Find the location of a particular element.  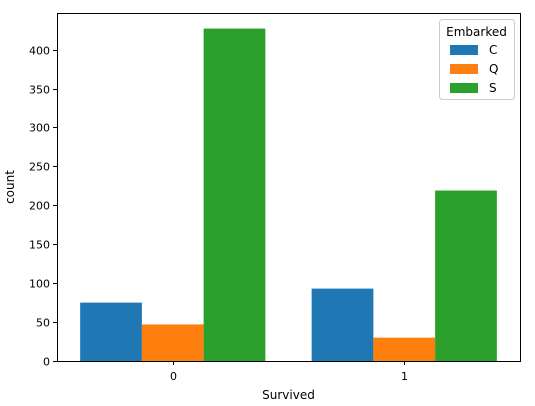

legend-label-Q: Q is located at coordinates (493, 69).